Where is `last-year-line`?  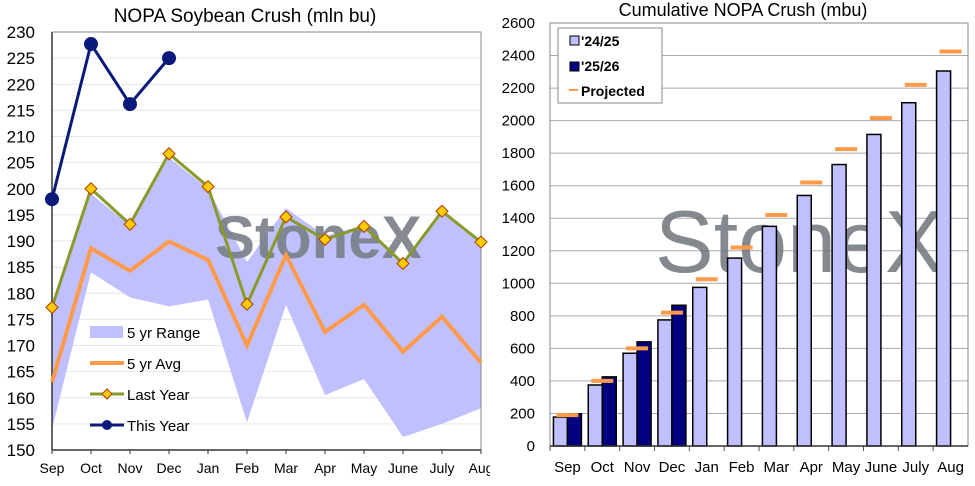
last-year-line is located at coordinates (266, 230).